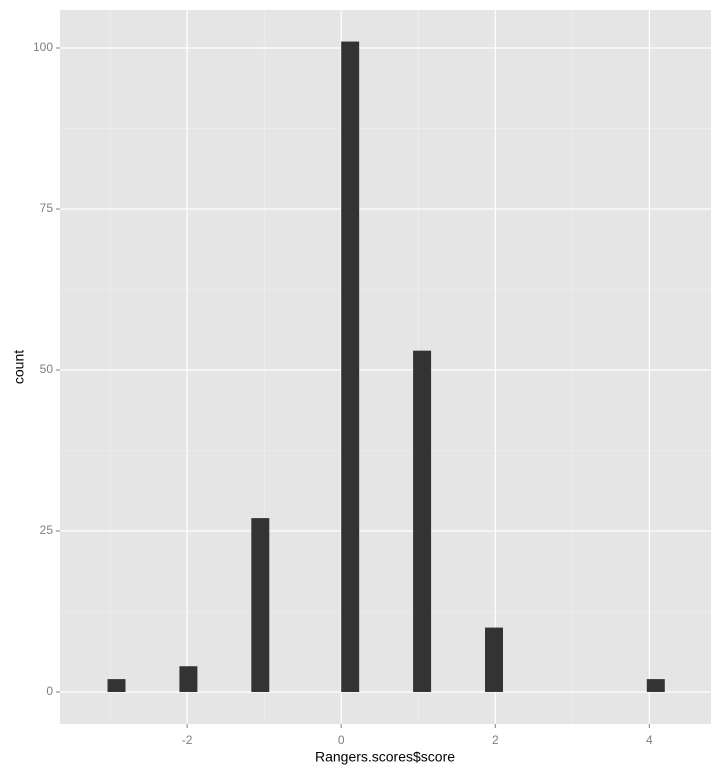 The width and height of the screenshot is (719, 769). Describe the element at coordinates (43, 47) in the screenshot. I see `y-tick-label: 100` at that location.